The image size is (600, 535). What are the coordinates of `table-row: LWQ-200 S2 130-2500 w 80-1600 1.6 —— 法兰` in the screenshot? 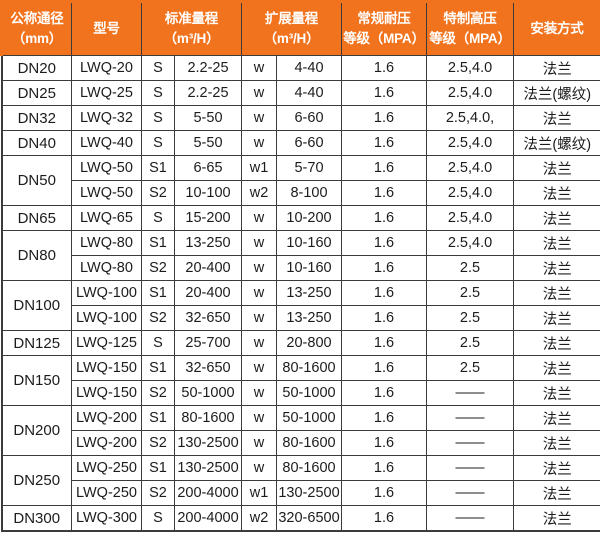 It's located at (301, 443).